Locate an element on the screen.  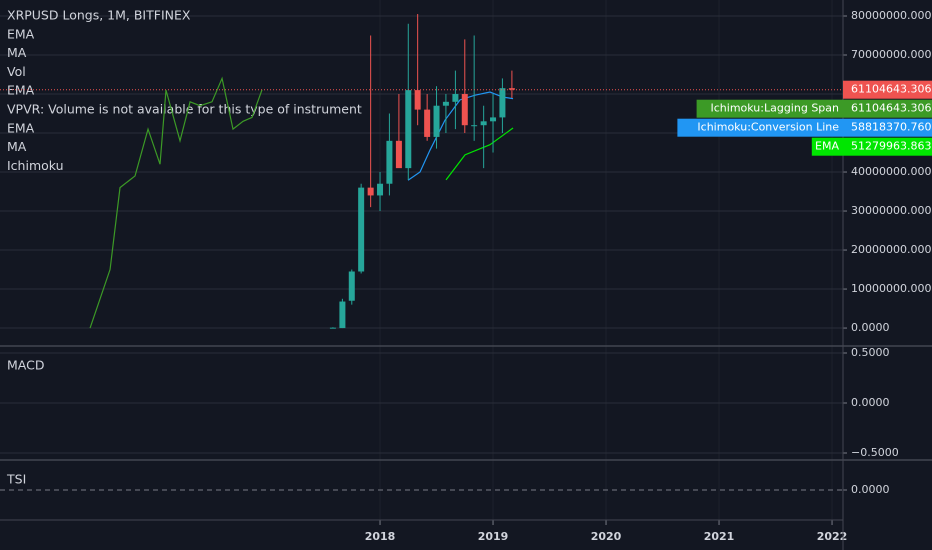
series-tag-value: 58818370.7609 is located at coordinates (891, 127).